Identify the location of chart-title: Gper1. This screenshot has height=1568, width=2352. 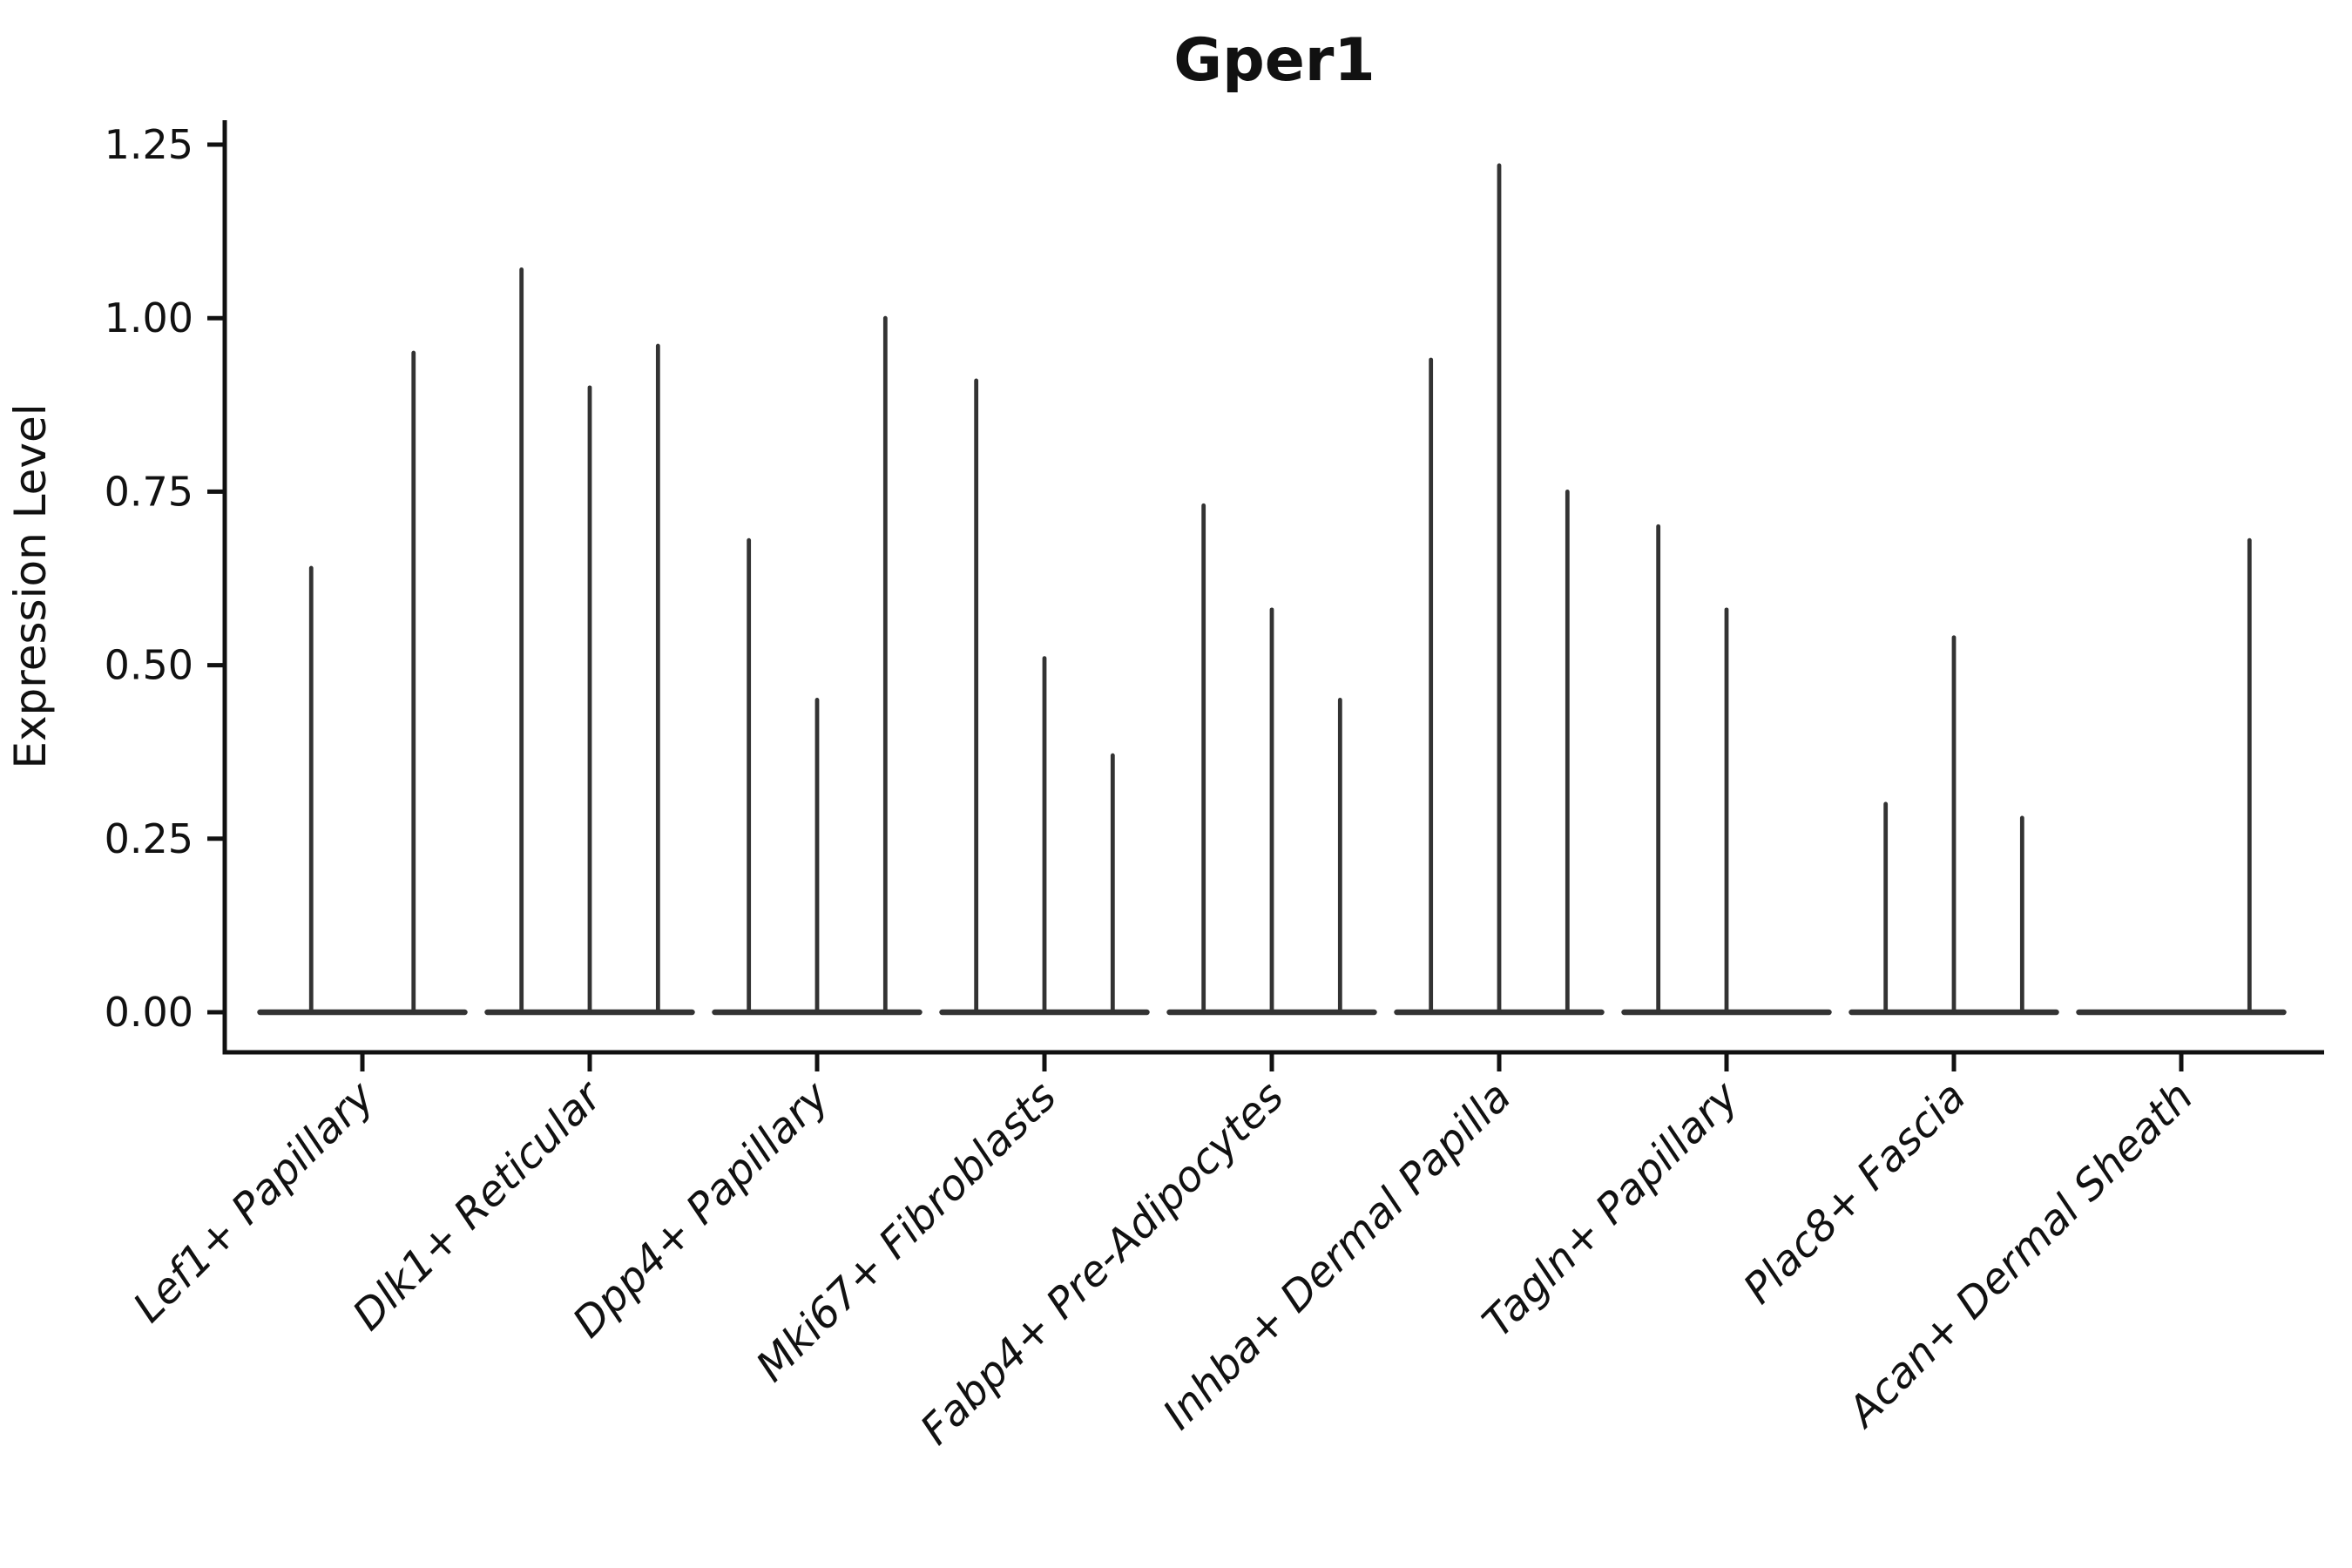
(1274, 61).